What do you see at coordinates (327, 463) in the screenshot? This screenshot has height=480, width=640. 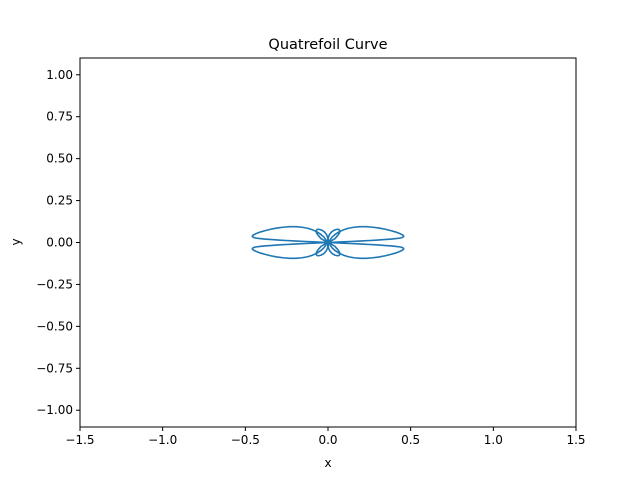 I see `x-axis-label: x` at bounding box center [327, 463].